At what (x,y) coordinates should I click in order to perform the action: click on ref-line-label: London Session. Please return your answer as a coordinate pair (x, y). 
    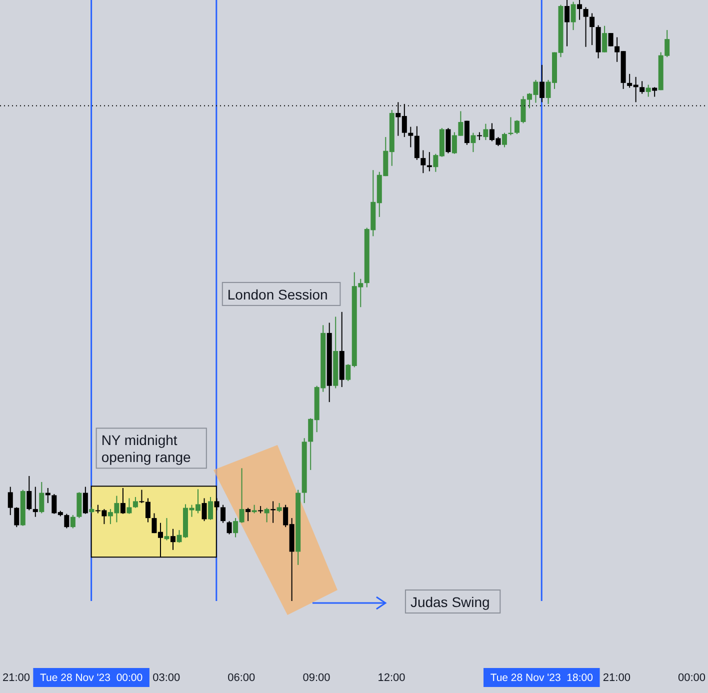
    Looking at the image, I should click on (277, 294).